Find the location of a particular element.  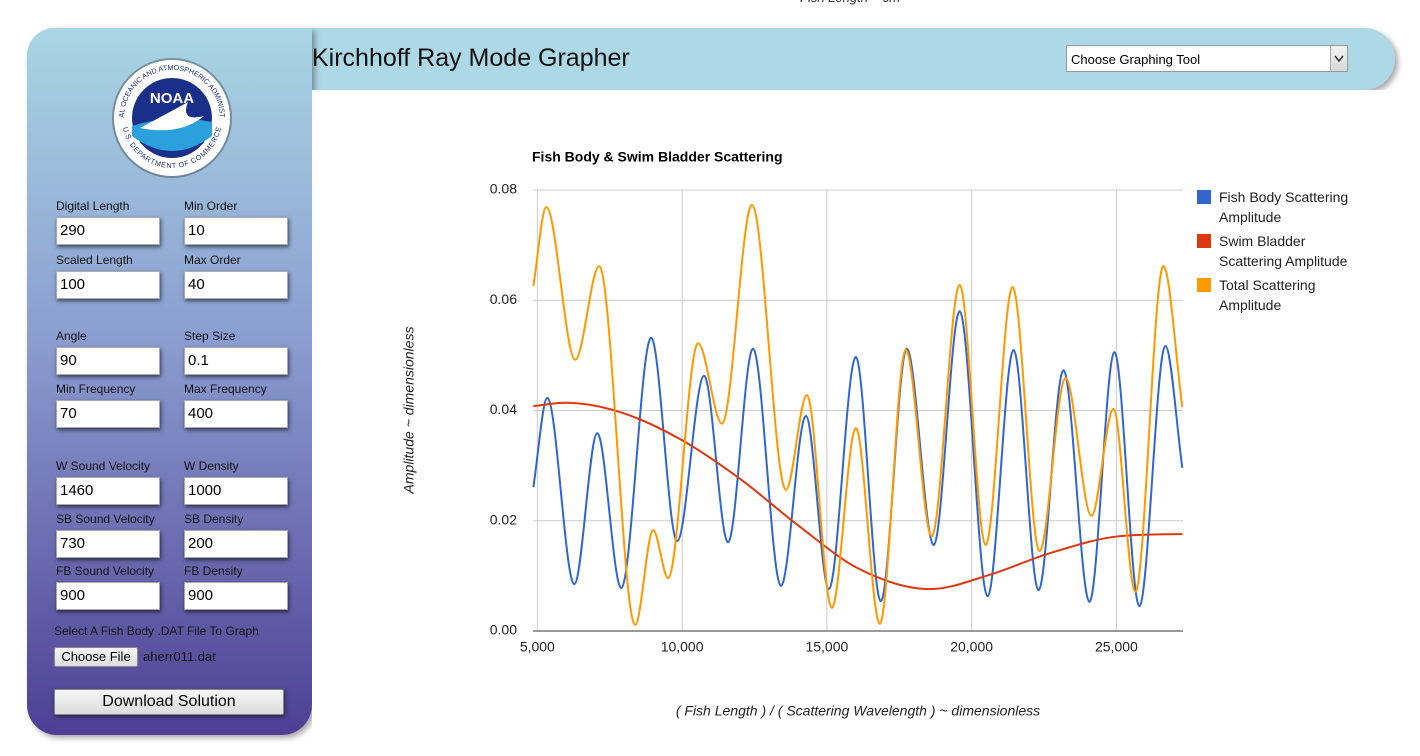

field-label: Step Size is located at coordinates (210, 336).